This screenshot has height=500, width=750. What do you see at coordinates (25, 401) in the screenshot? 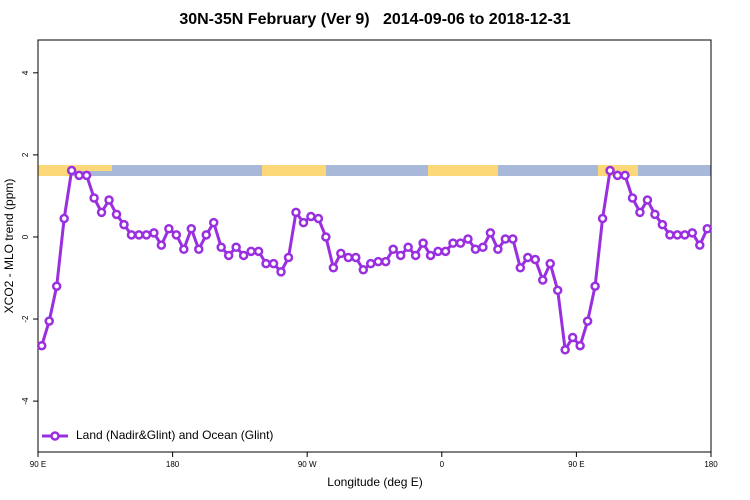
I see `y-tick-label: -4` at bounding box center [25, 401].